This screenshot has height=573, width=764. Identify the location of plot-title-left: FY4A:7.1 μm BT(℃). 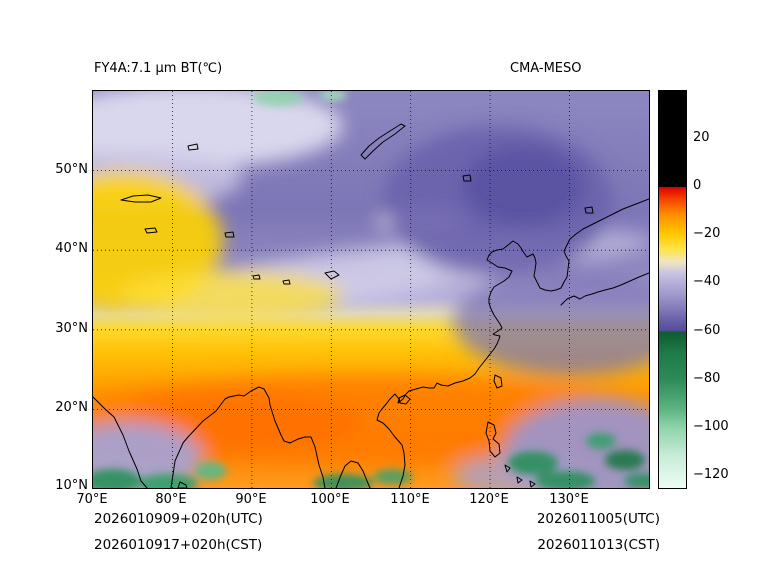
(158, 68).